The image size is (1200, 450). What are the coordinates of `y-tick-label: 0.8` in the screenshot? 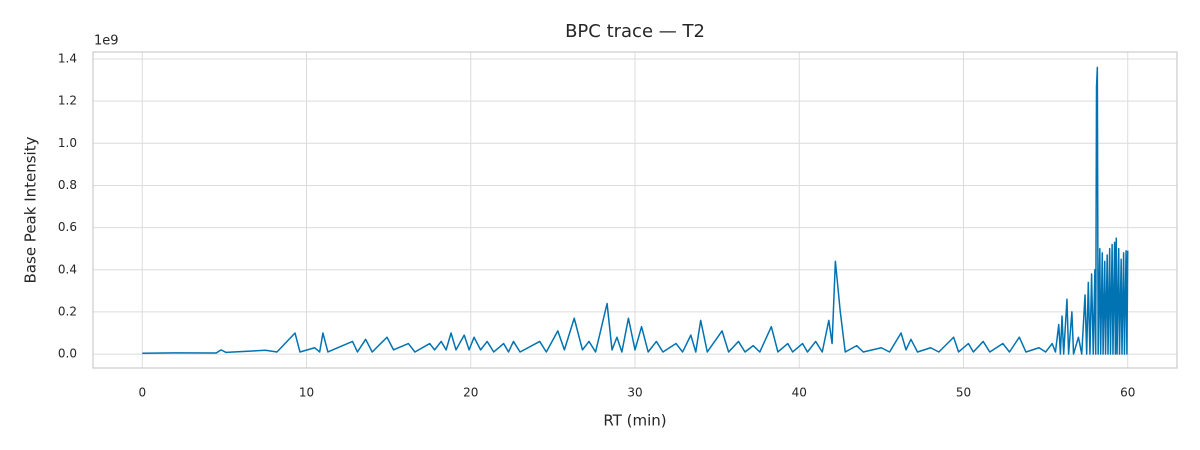 It's located at (67, 185).